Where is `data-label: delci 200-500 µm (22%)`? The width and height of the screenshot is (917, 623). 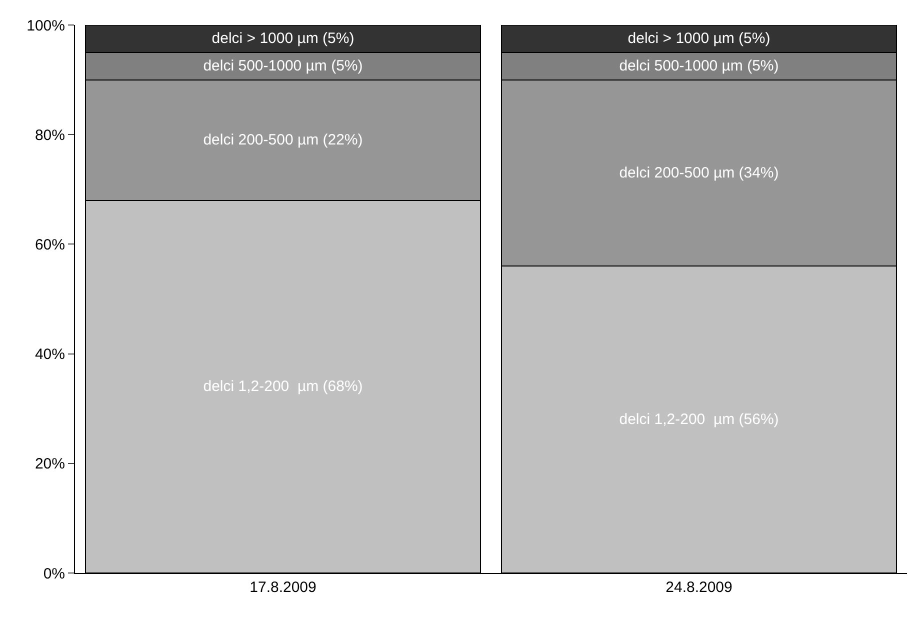 data-label: delci 200-500 µm (22%) is located at coordinates (283, 140).